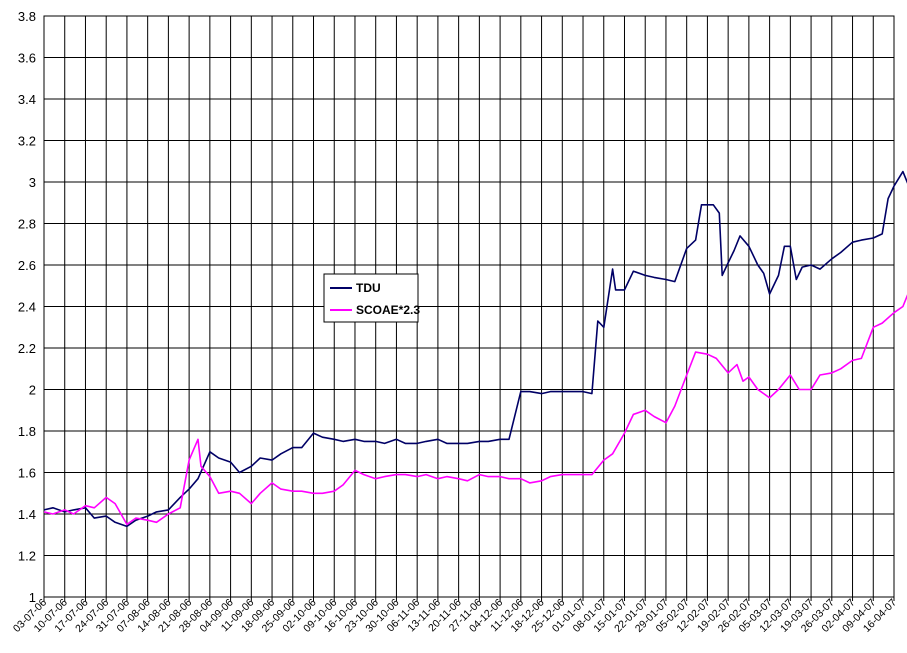 Image resolution: width=907 pixels, height=653 pixels. Describe the element at coordinates (27, 473) in the screenshot. I see `y-tick-label: 1.6` at that location.